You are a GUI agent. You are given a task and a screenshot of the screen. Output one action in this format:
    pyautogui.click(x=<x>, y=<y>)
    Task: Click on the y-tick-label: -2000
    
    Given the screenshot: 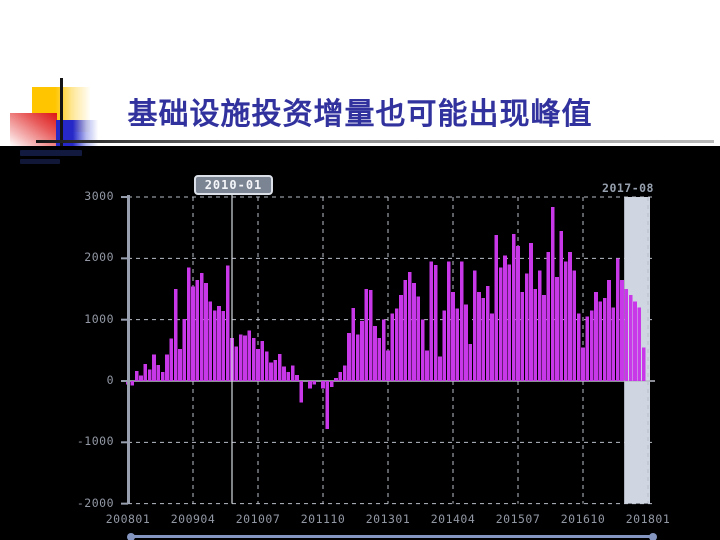 What is the action you would take?
    pyautogui.click(x=95, y=502)
    